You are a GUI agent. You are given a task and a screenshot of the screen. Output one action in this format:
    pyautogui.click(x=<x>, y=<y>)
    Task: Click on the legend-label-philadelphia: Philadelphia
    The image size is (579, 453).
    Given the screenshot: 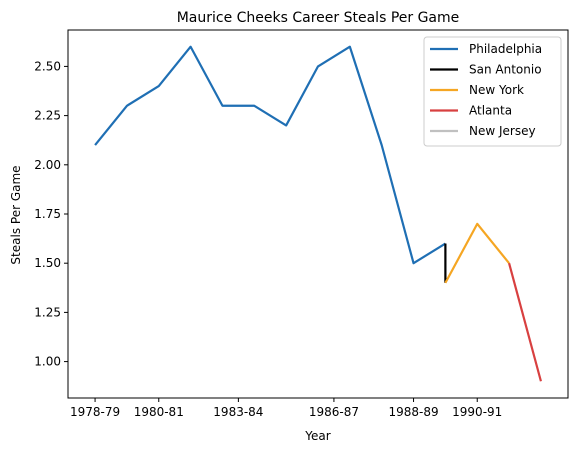 What is the action you would take?
    pyautogui.click(x=505, y=49)
    